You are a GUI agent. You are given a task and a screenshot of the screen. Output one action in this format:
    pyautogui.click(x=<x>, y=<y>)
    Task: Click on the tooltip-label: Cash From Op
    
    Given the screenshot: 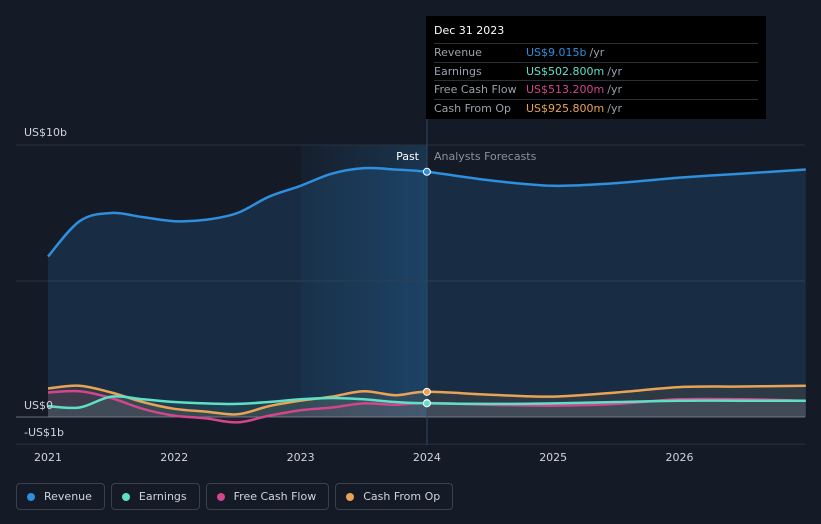 What is the action you would take?
    pyautogui.click(x=473, y=108)
    